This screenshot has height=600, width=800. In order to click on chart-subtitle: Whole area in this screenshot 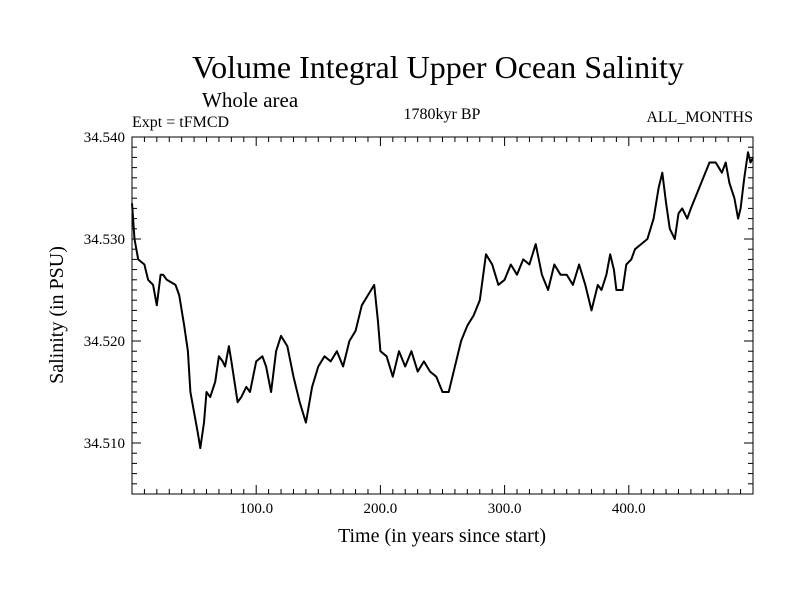, I will do `click(250, 100)`.